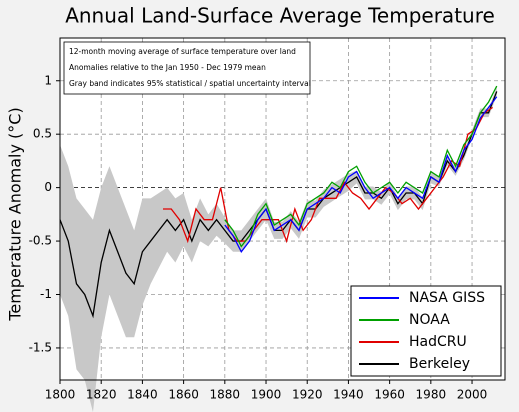  I want to click on x-tick-label: 1800, so click(60, 395).